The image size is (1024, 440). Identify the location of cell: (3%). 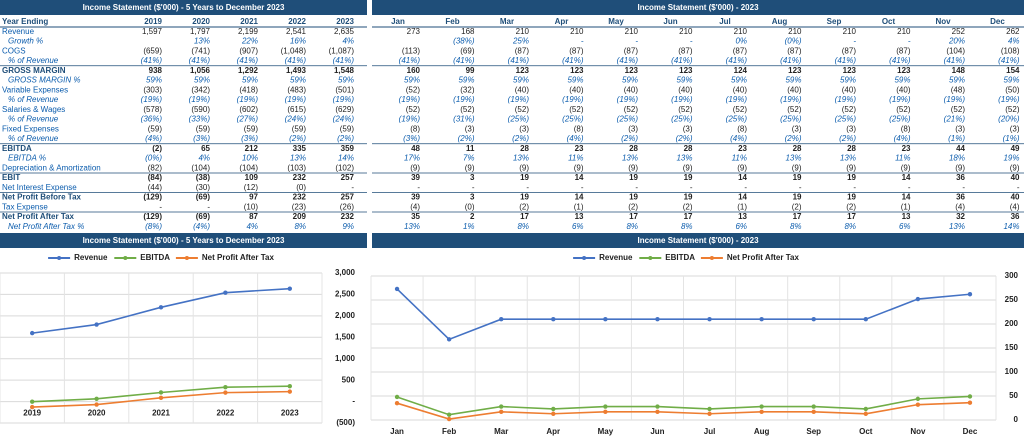
(201, 138).